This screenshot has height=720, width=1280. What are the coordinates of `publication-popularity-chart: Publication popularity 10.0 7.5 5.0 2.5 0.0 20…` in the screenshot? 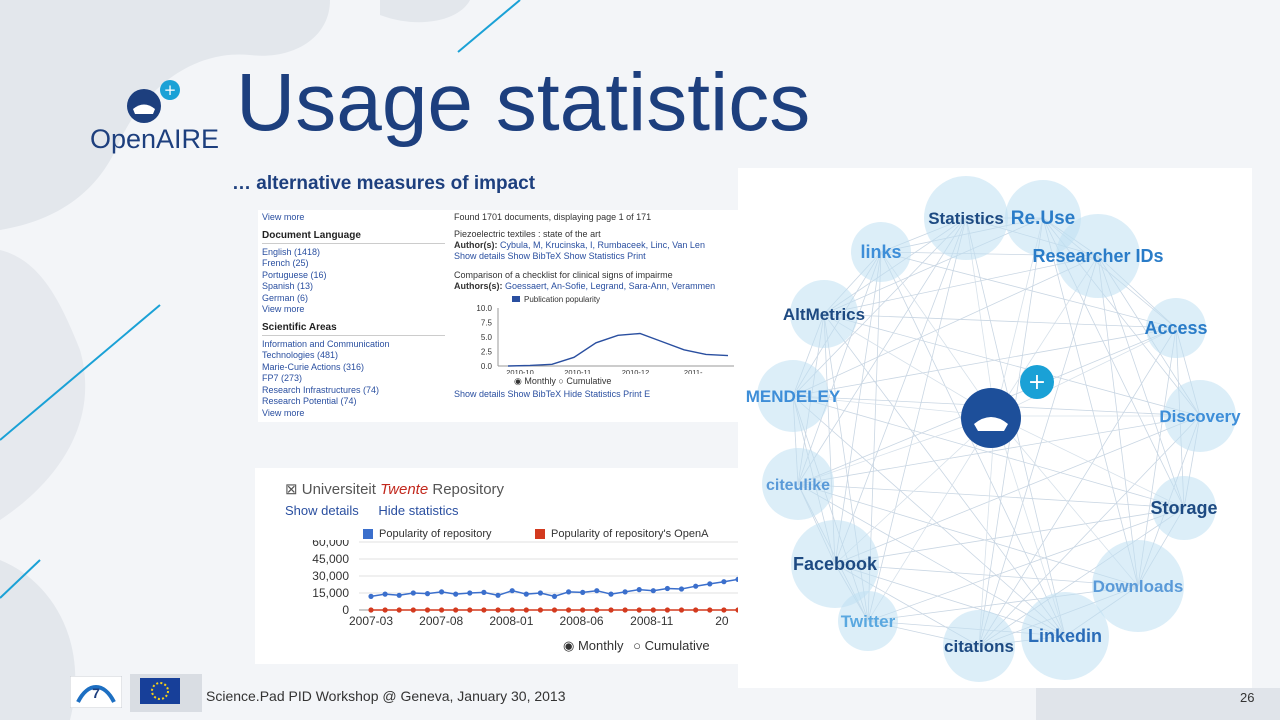 It's located at (605, 336).